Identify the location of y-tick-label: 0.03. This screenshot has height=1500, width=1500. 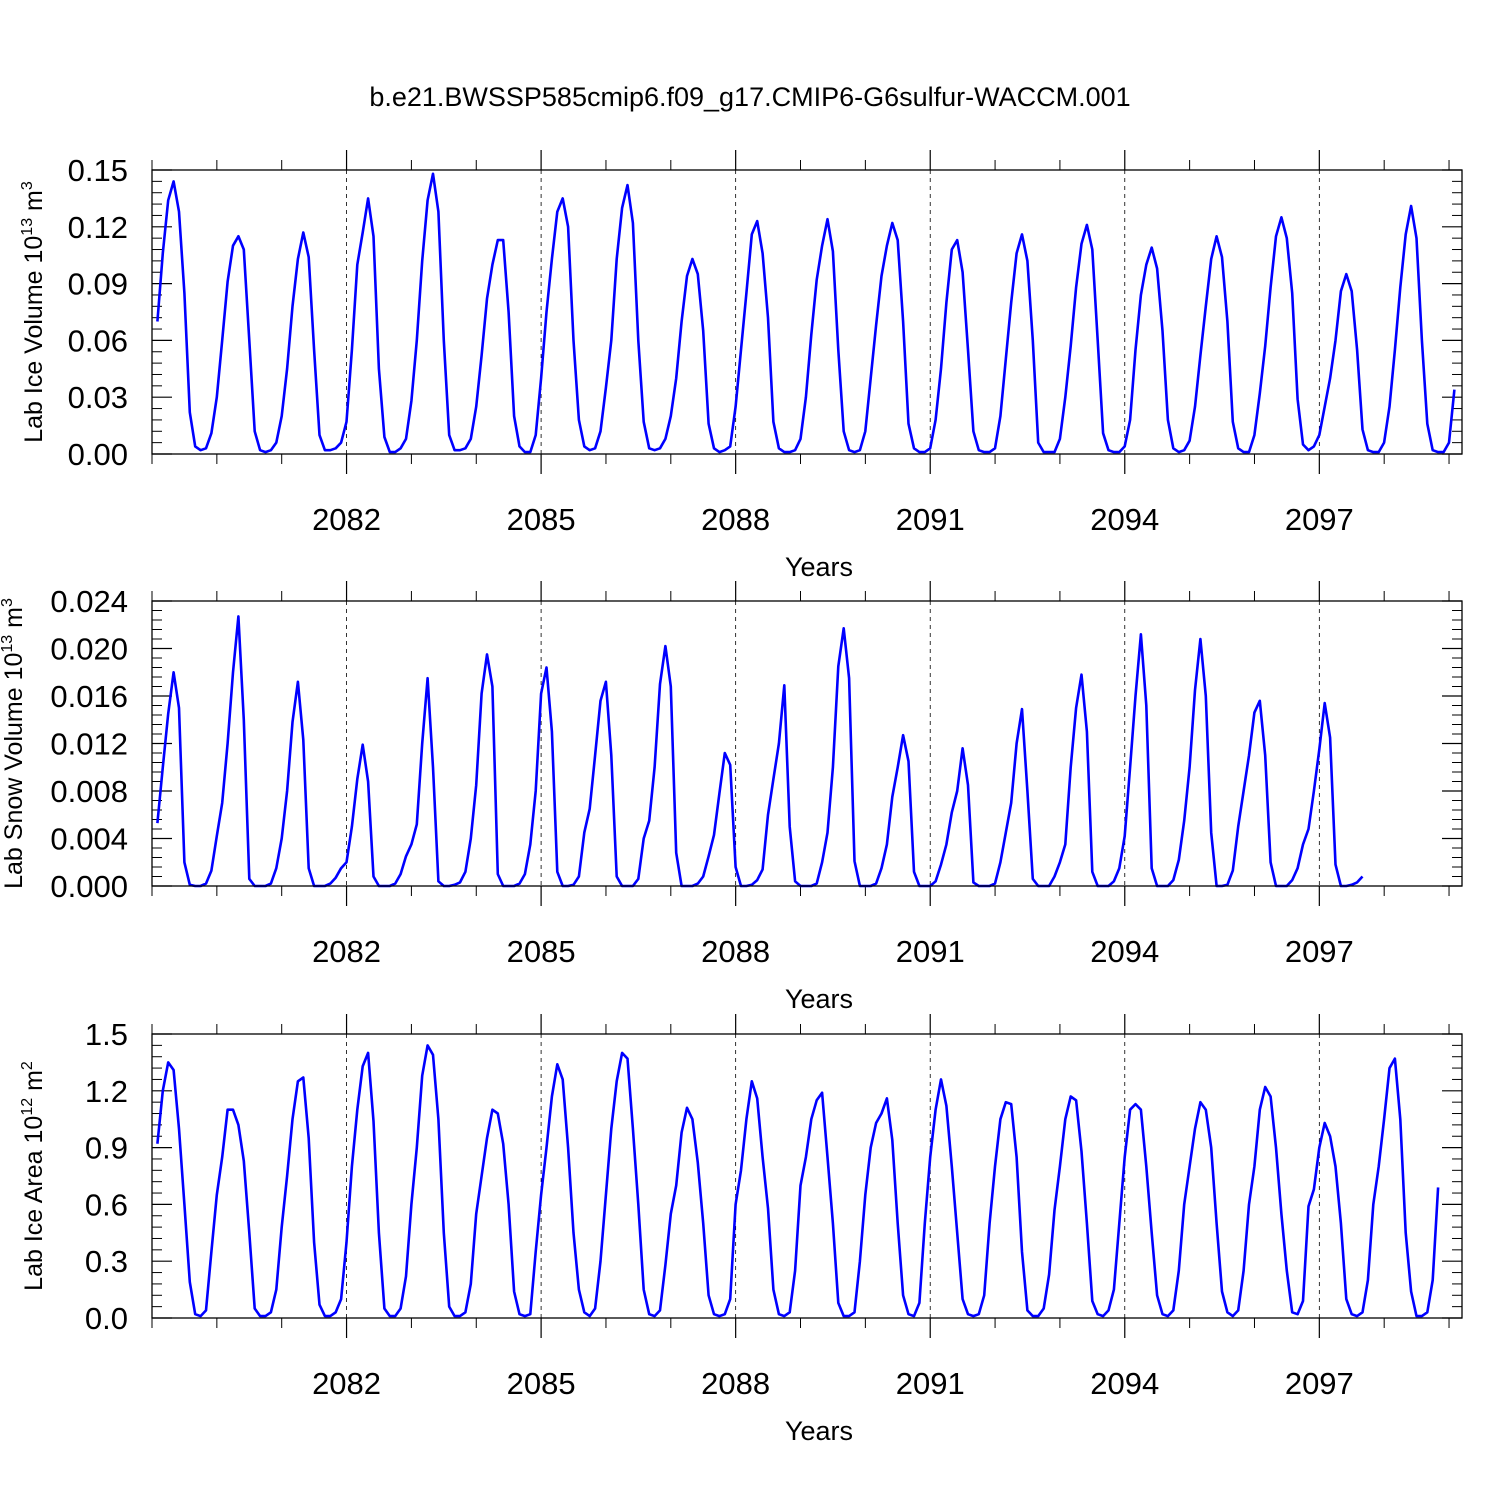
(98, 397).